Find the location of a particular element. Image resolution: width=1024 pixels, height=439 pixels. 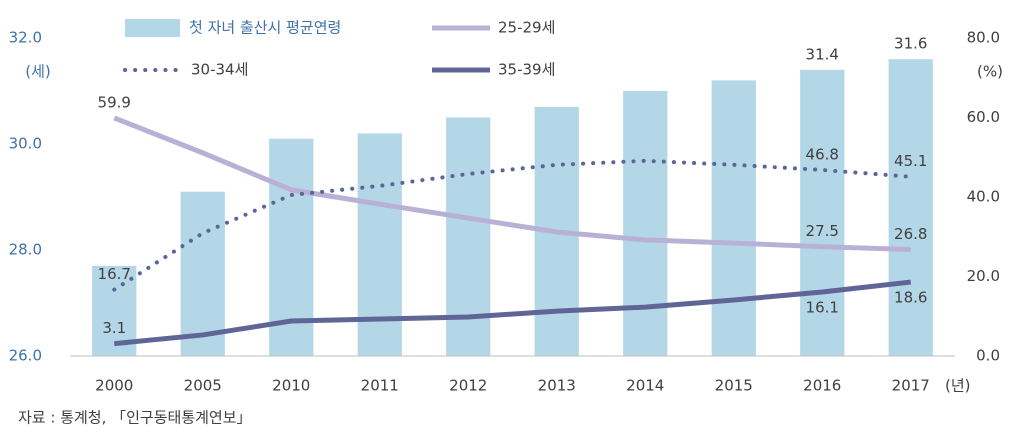

data-label: 45.1 is located at coordinates (910, 161).